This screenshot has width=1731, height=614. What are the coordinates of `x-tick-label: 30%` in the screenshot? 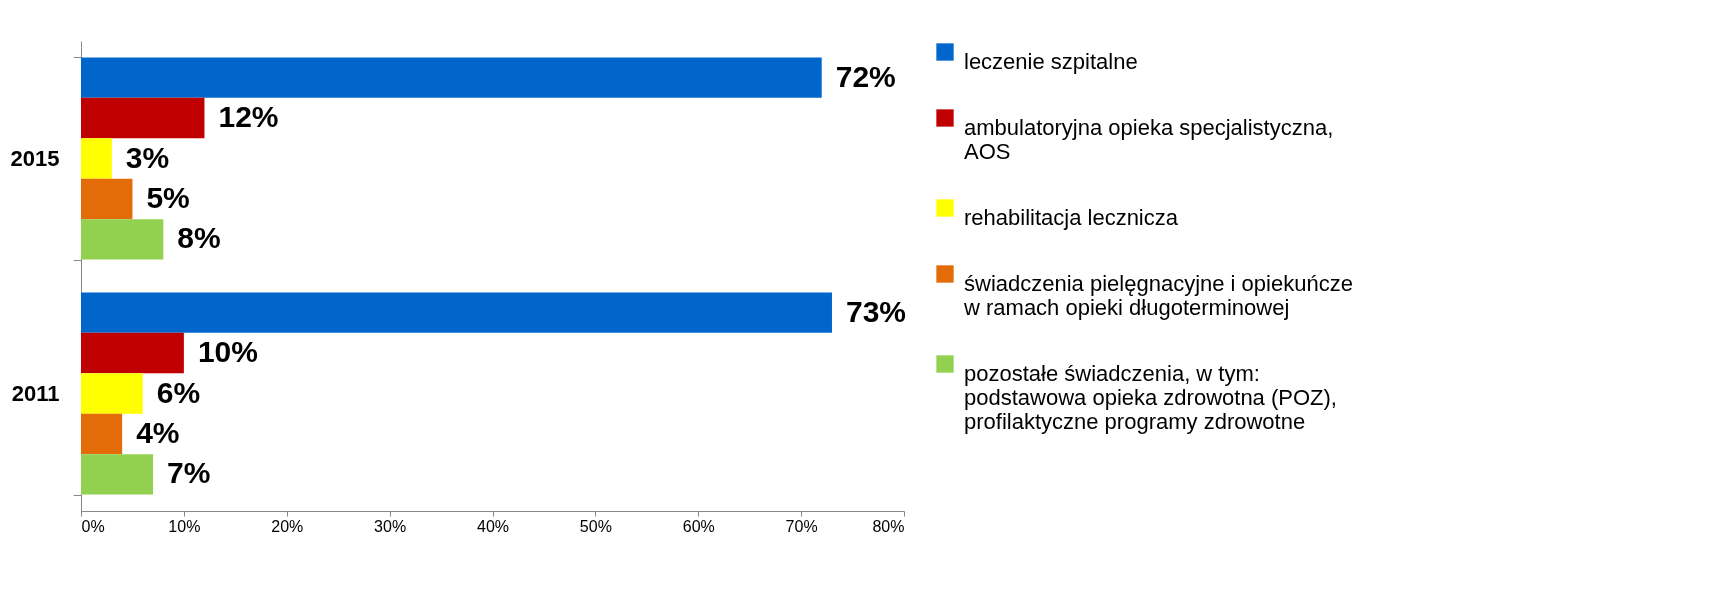 It's located at (390, 526).